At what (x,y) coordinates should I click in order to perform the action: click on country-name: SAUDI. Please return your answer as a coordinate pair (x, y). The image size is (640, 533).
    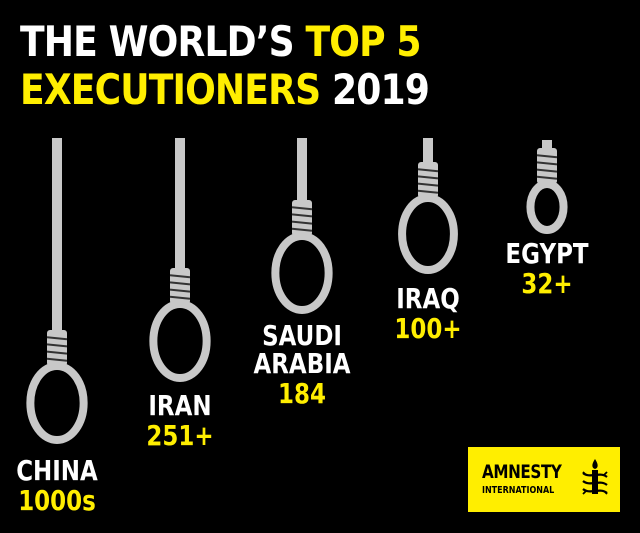
    Looking at the image, I should click on (302, 335).